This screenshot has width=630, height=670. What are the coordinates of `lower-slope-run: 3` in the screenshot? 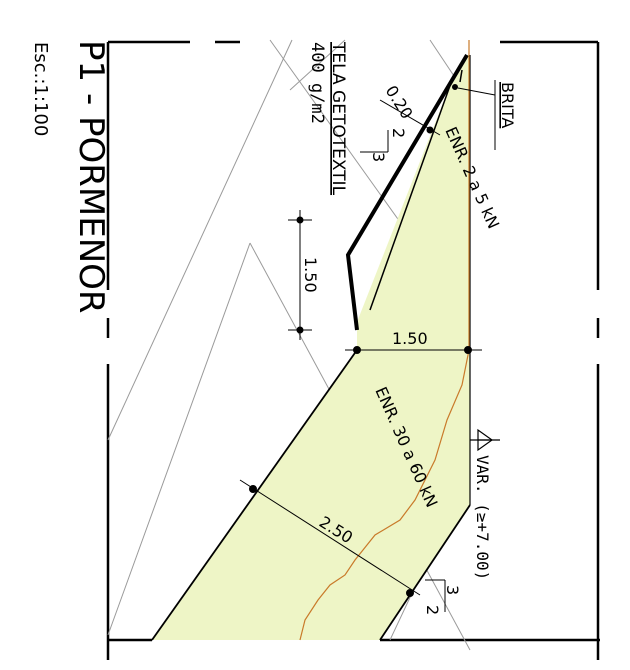 It's located at (452, 590).